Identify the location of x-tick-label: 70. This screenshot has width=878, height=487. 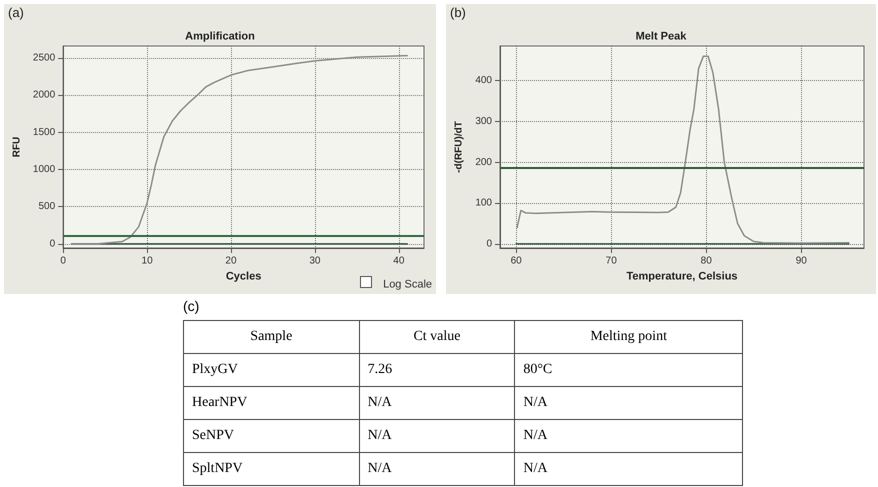
(612, 261).